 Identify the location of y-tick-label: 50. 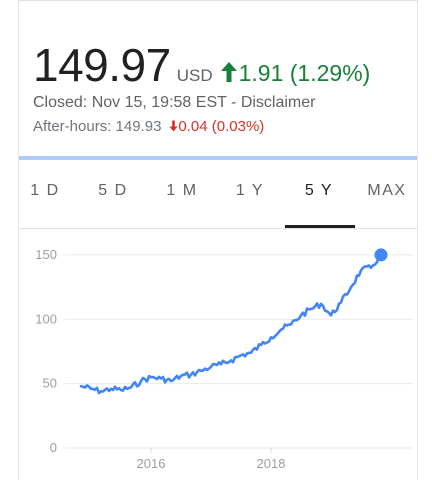
(50, 383).